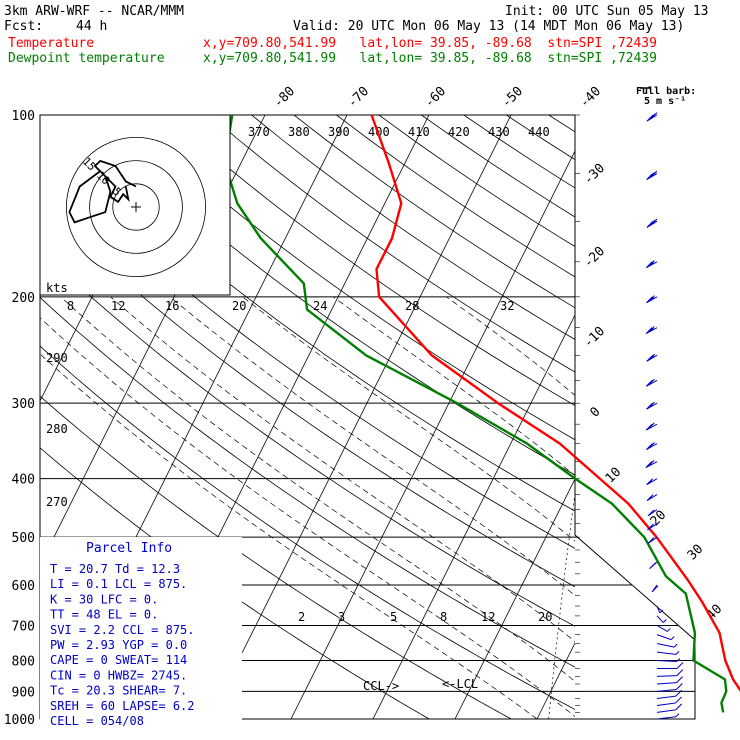  I want to click on parcel-info-row: SVI = 2.2 CCL = 875., so click(122, 630).